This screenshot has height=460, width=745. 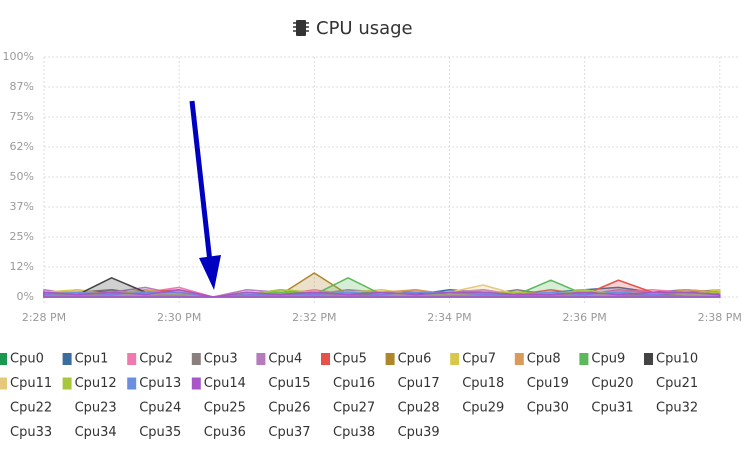 I want to click on legend-label: Cpu26, so click(x=289, y=408).